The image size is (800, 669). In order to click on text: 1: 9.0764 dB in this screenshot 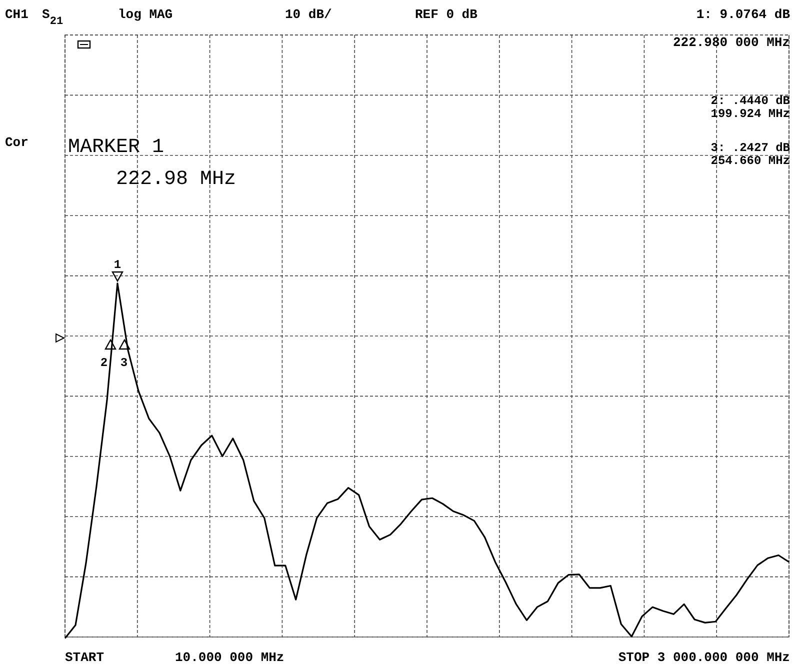, I will do `click(743, 14)`.